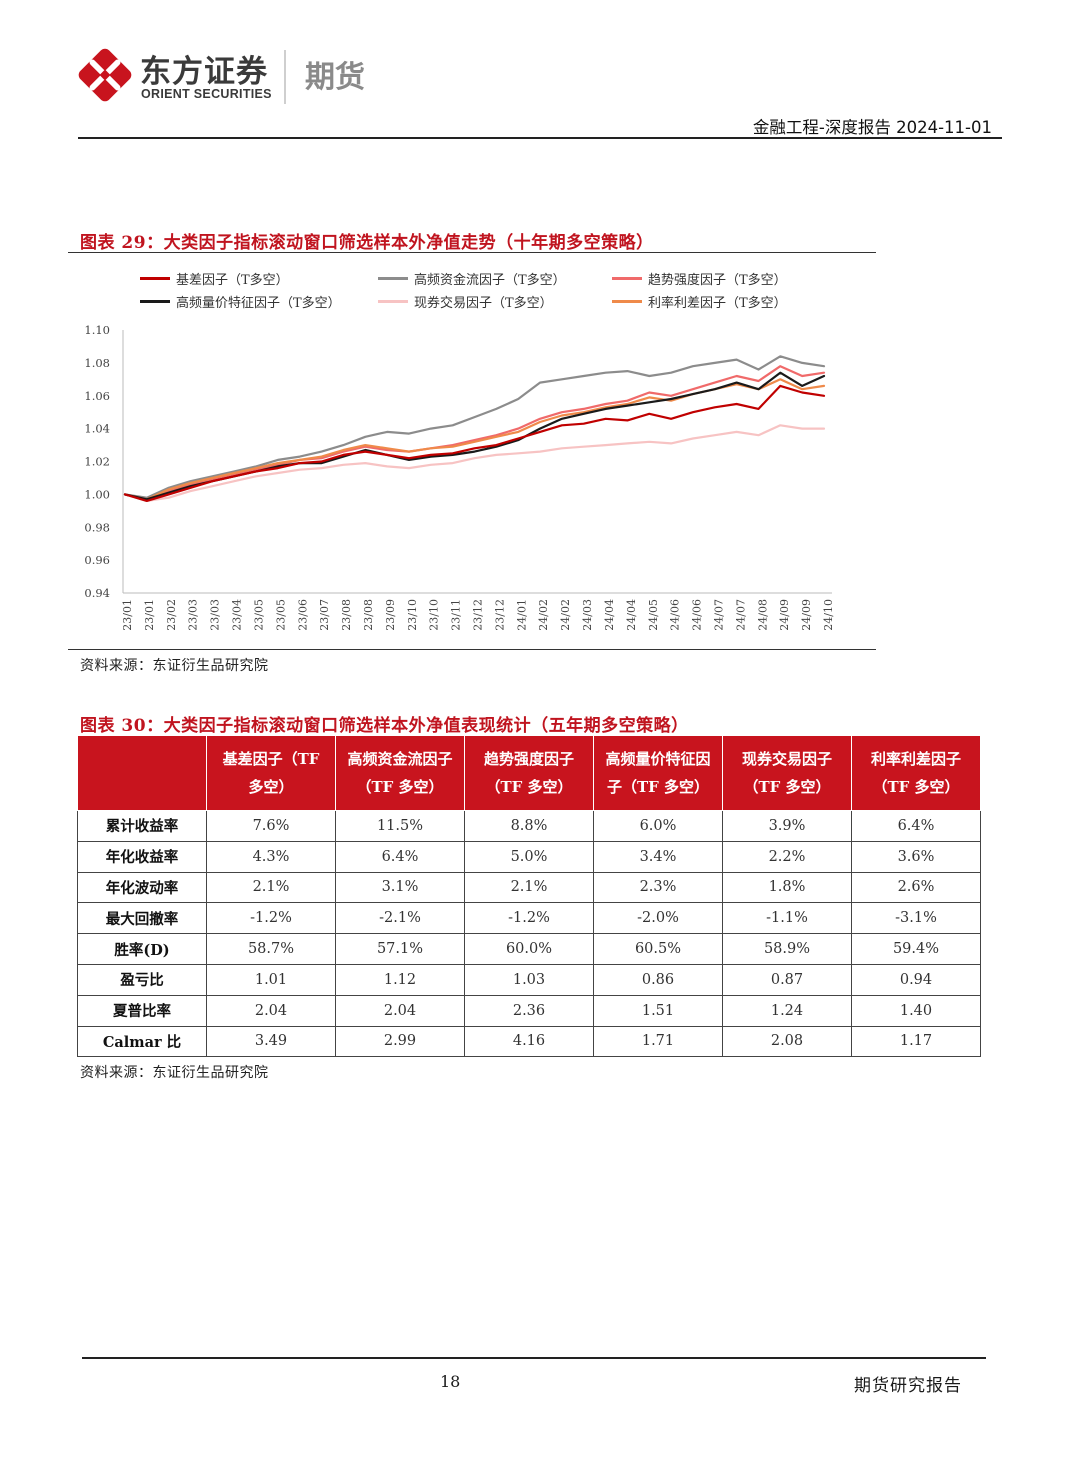 Image resolution: width=1080 pixels, height=1466 pixels. Describe the element at coordinates (540, 138) in the screenshot. I see `header-rule` at that location.